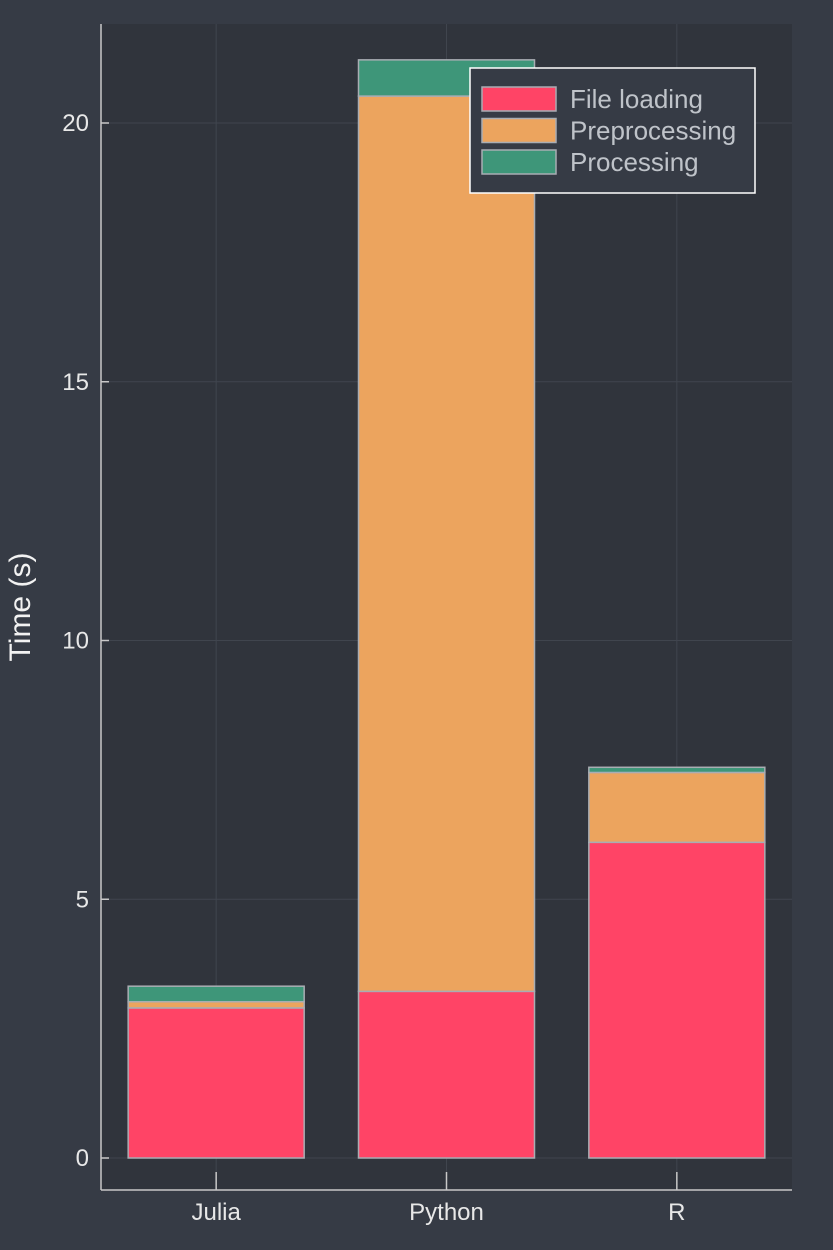  Describe the element at coordinates (75, 641) in the screenshot. I see `y-tick-label: 10` at that location.